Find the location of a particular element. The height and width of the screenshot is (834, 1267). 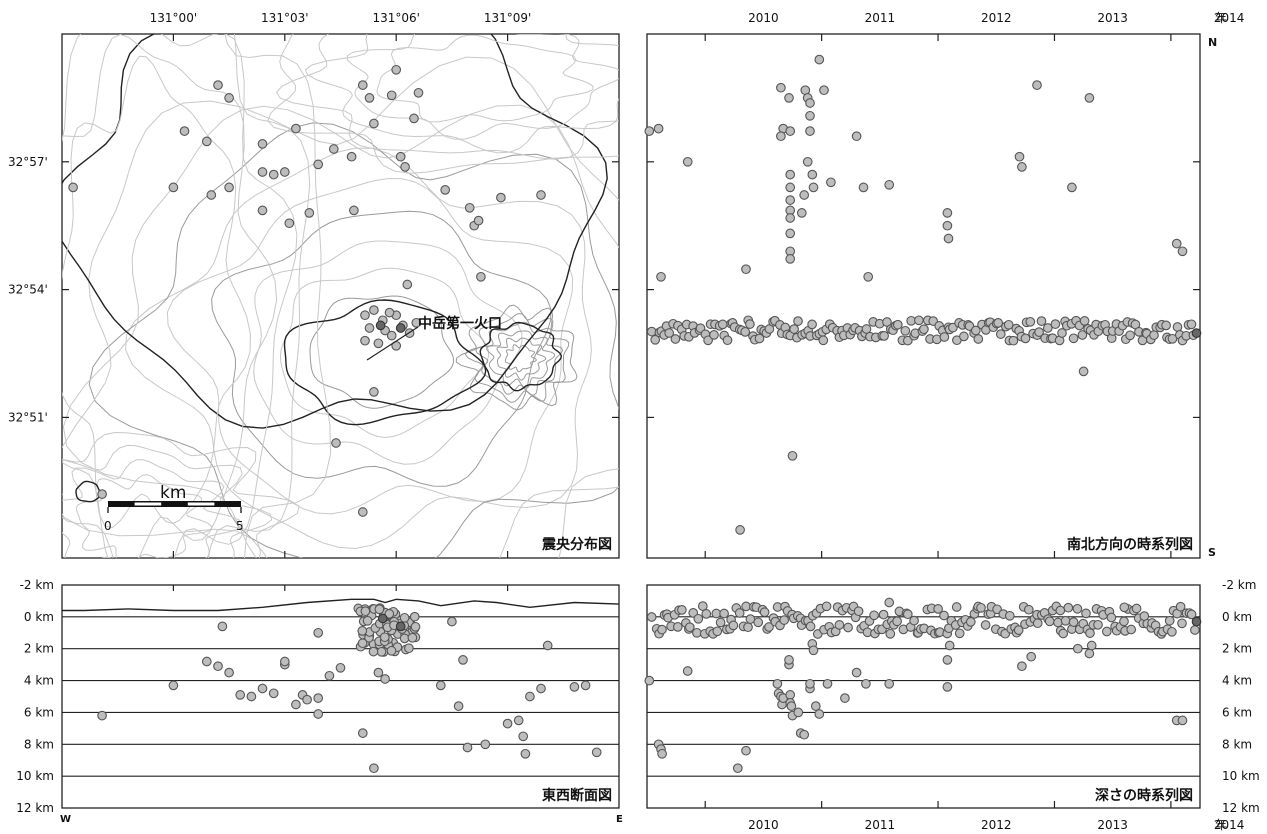

depth-tick-label: 6 km is located at coordinates (39, 712).